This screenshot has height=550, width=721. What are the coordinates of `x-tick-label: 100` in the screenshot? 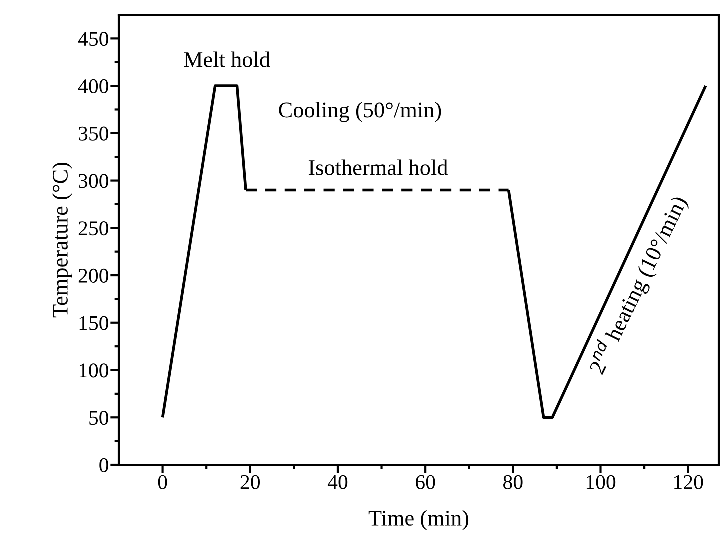 It's located at (601, 482).